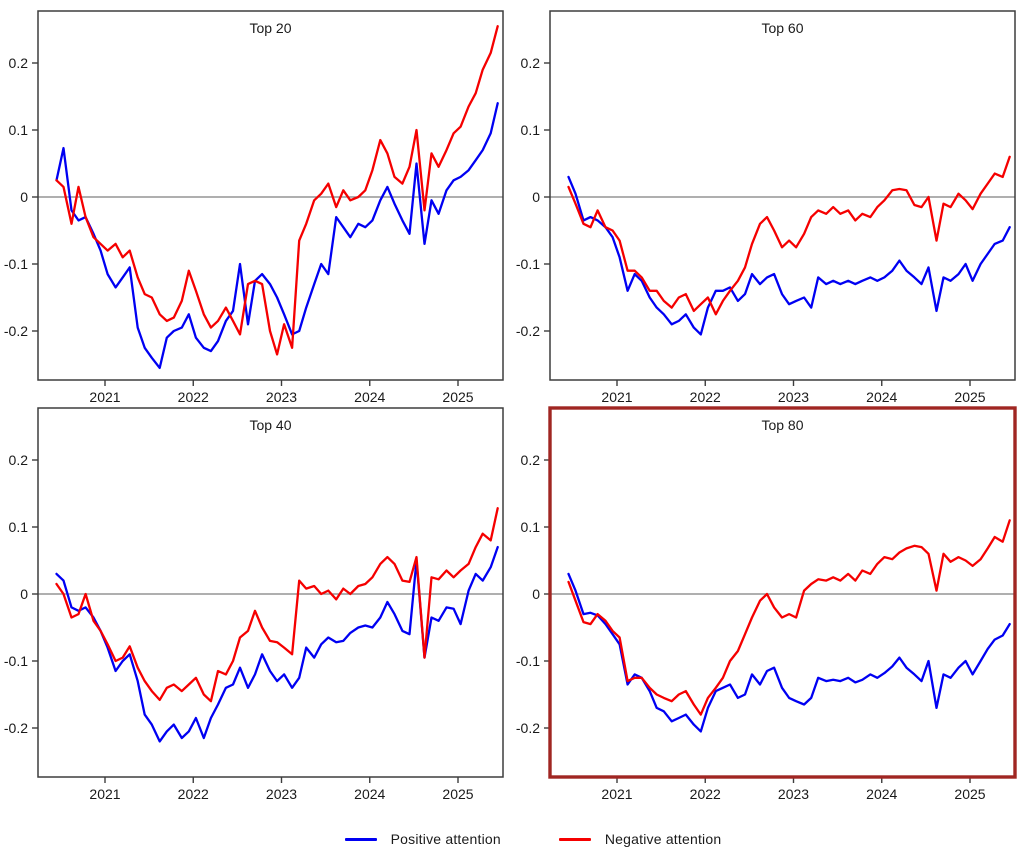 The width and height of the screenshot is (1024, 859). What do you see at coordinates (360, 839) in the screenshot?
I see `positive-attention-line-swatch` at bounding box center [360, 839].